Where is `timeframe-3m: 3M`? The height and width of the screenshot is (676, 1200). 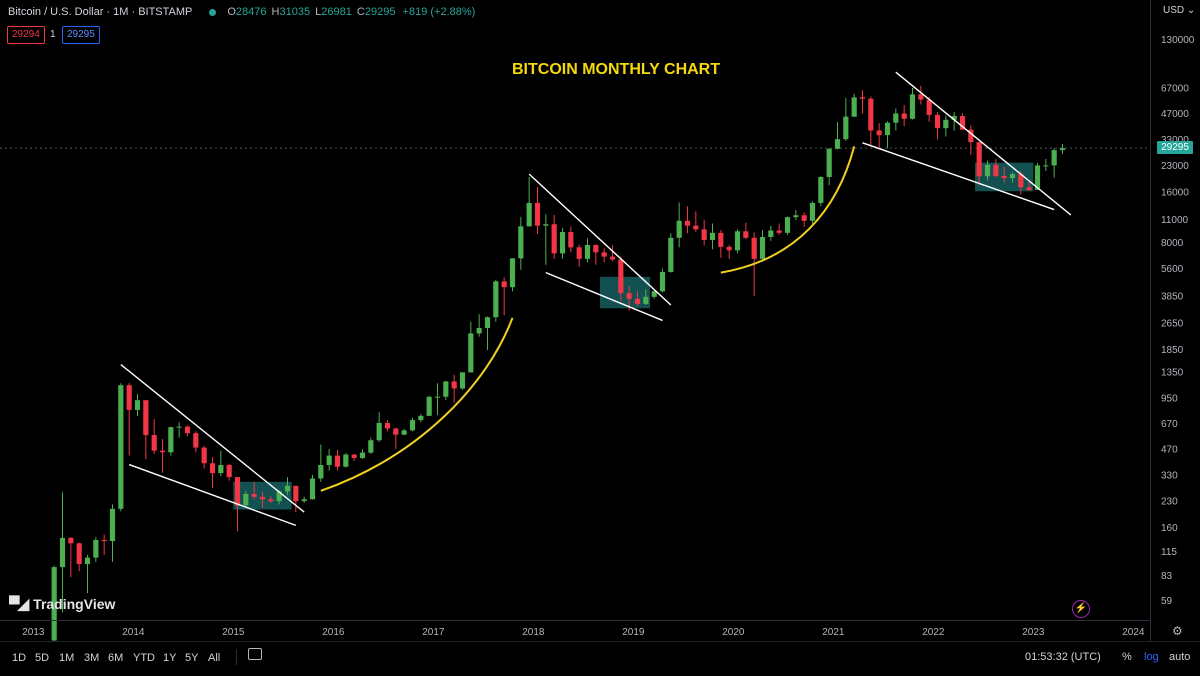 timeframe-3m: 3M is located at coordinates (92, 658).